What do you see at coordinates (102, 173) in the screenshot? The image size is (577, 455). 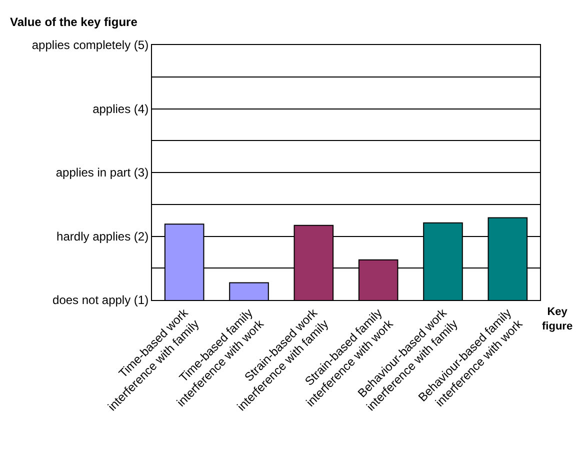 I see `y-tick-label: applies in part (3)` at bounding box center [102, 173].